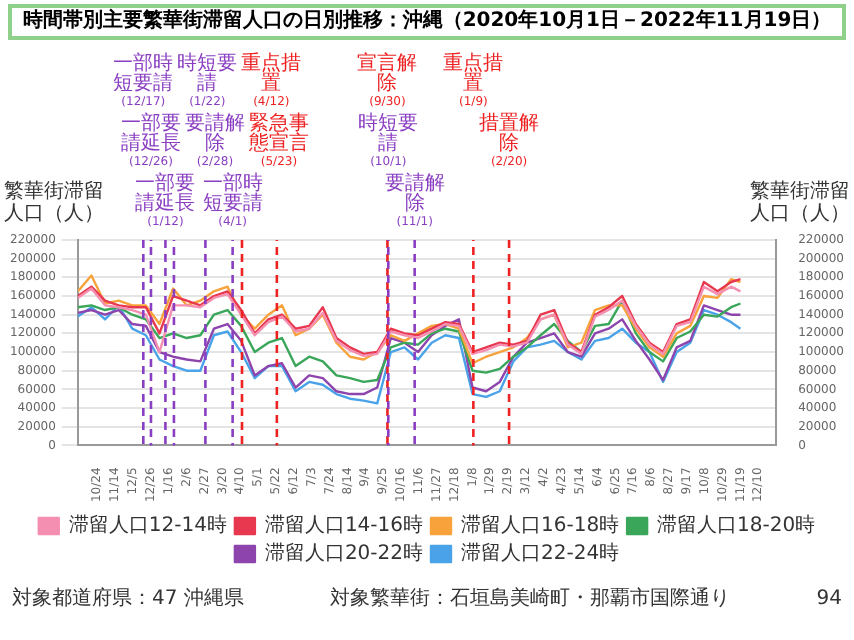 The height and width of the screenshot is (640, 854). I want to click on legend-label: 滞留人口22-24時, so click(540, 553).